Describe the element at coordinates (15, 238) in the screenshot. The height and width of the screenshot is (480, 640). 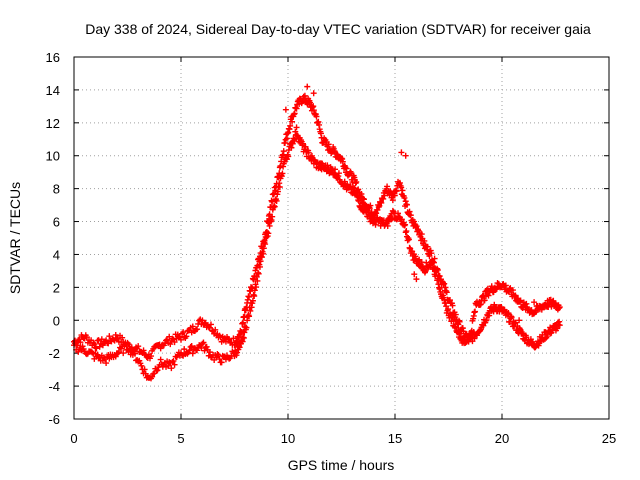
I see `y-axis-label: SDTVAR / TECUs` at that location.